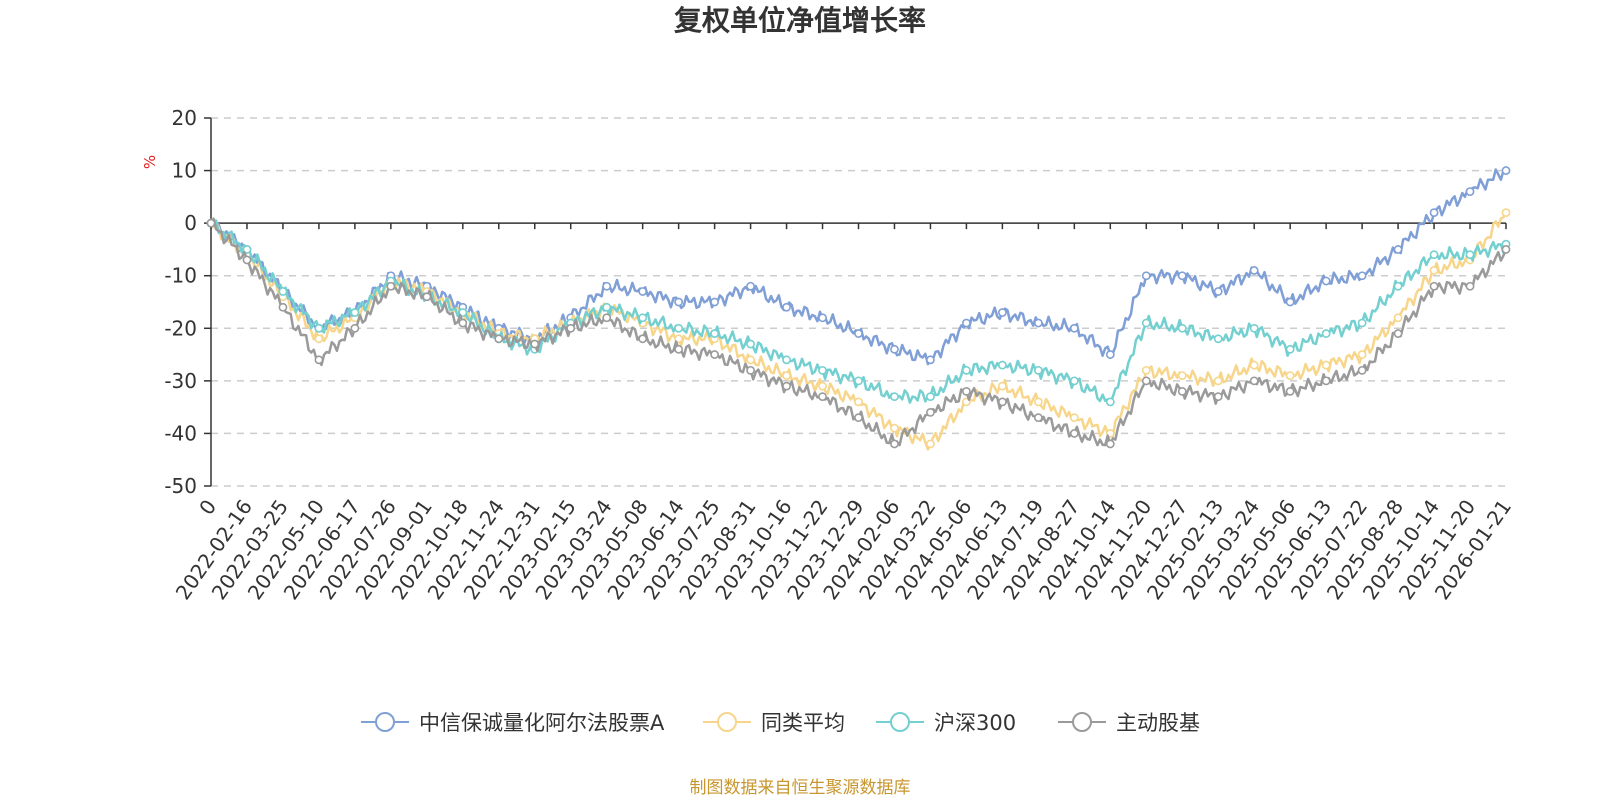 This screenshot has height=800, width=1600. I want to click on legend-label: 主动股基, so click(1158, 723).